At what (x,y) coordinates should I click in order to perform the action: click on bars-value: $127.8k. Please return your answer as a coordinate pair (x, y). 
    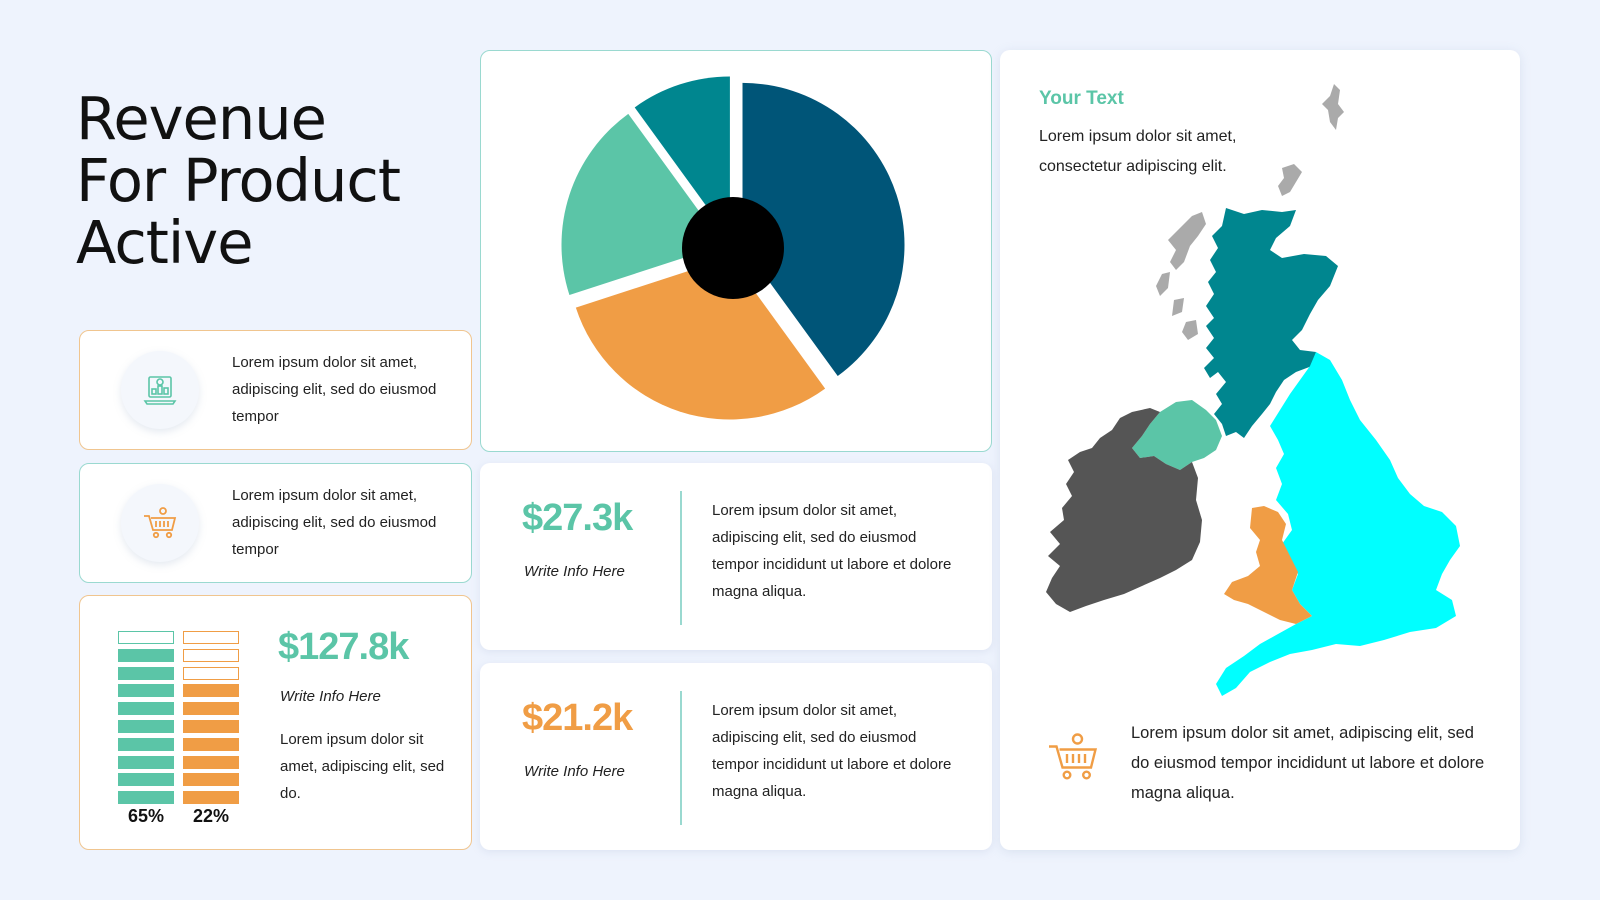
    Looking at the image, I should click on (343, 647).